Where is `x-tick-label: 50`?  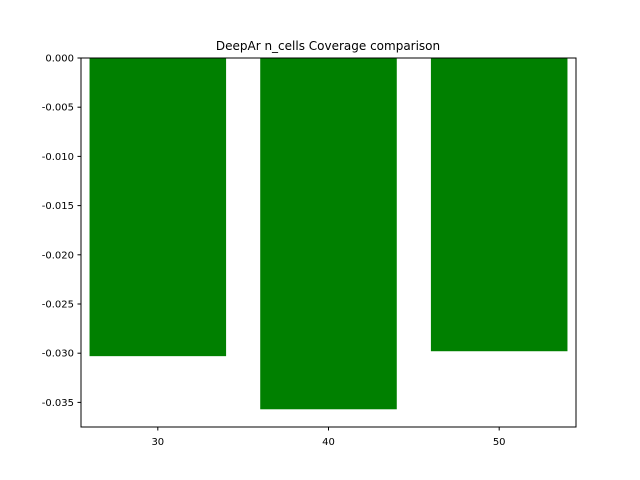 x-tick-label: 50 is located at coordinates (499, 442).